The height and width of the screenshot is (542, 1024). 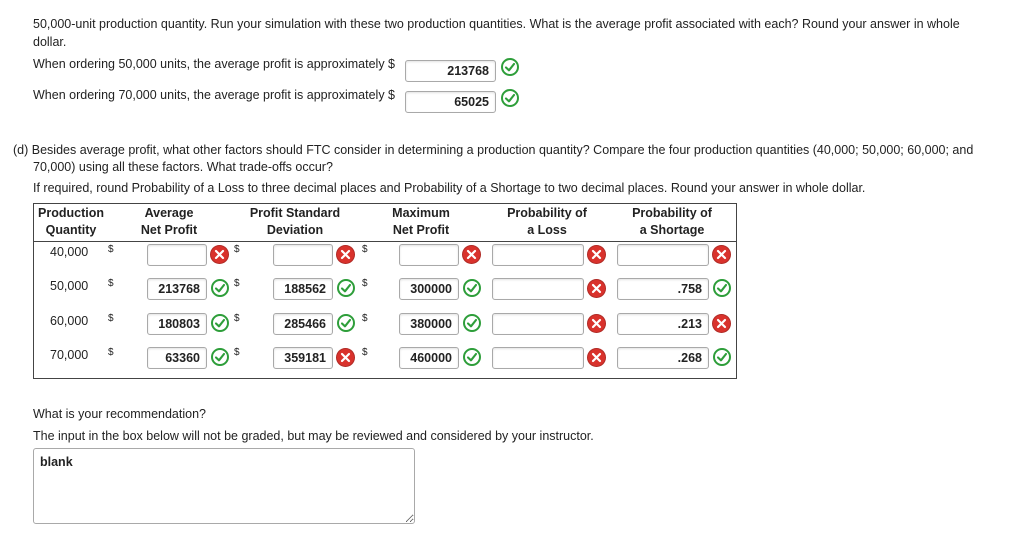 I want to click on header-average-net-profit: Average Net Profit, so click(x=169, y=221).